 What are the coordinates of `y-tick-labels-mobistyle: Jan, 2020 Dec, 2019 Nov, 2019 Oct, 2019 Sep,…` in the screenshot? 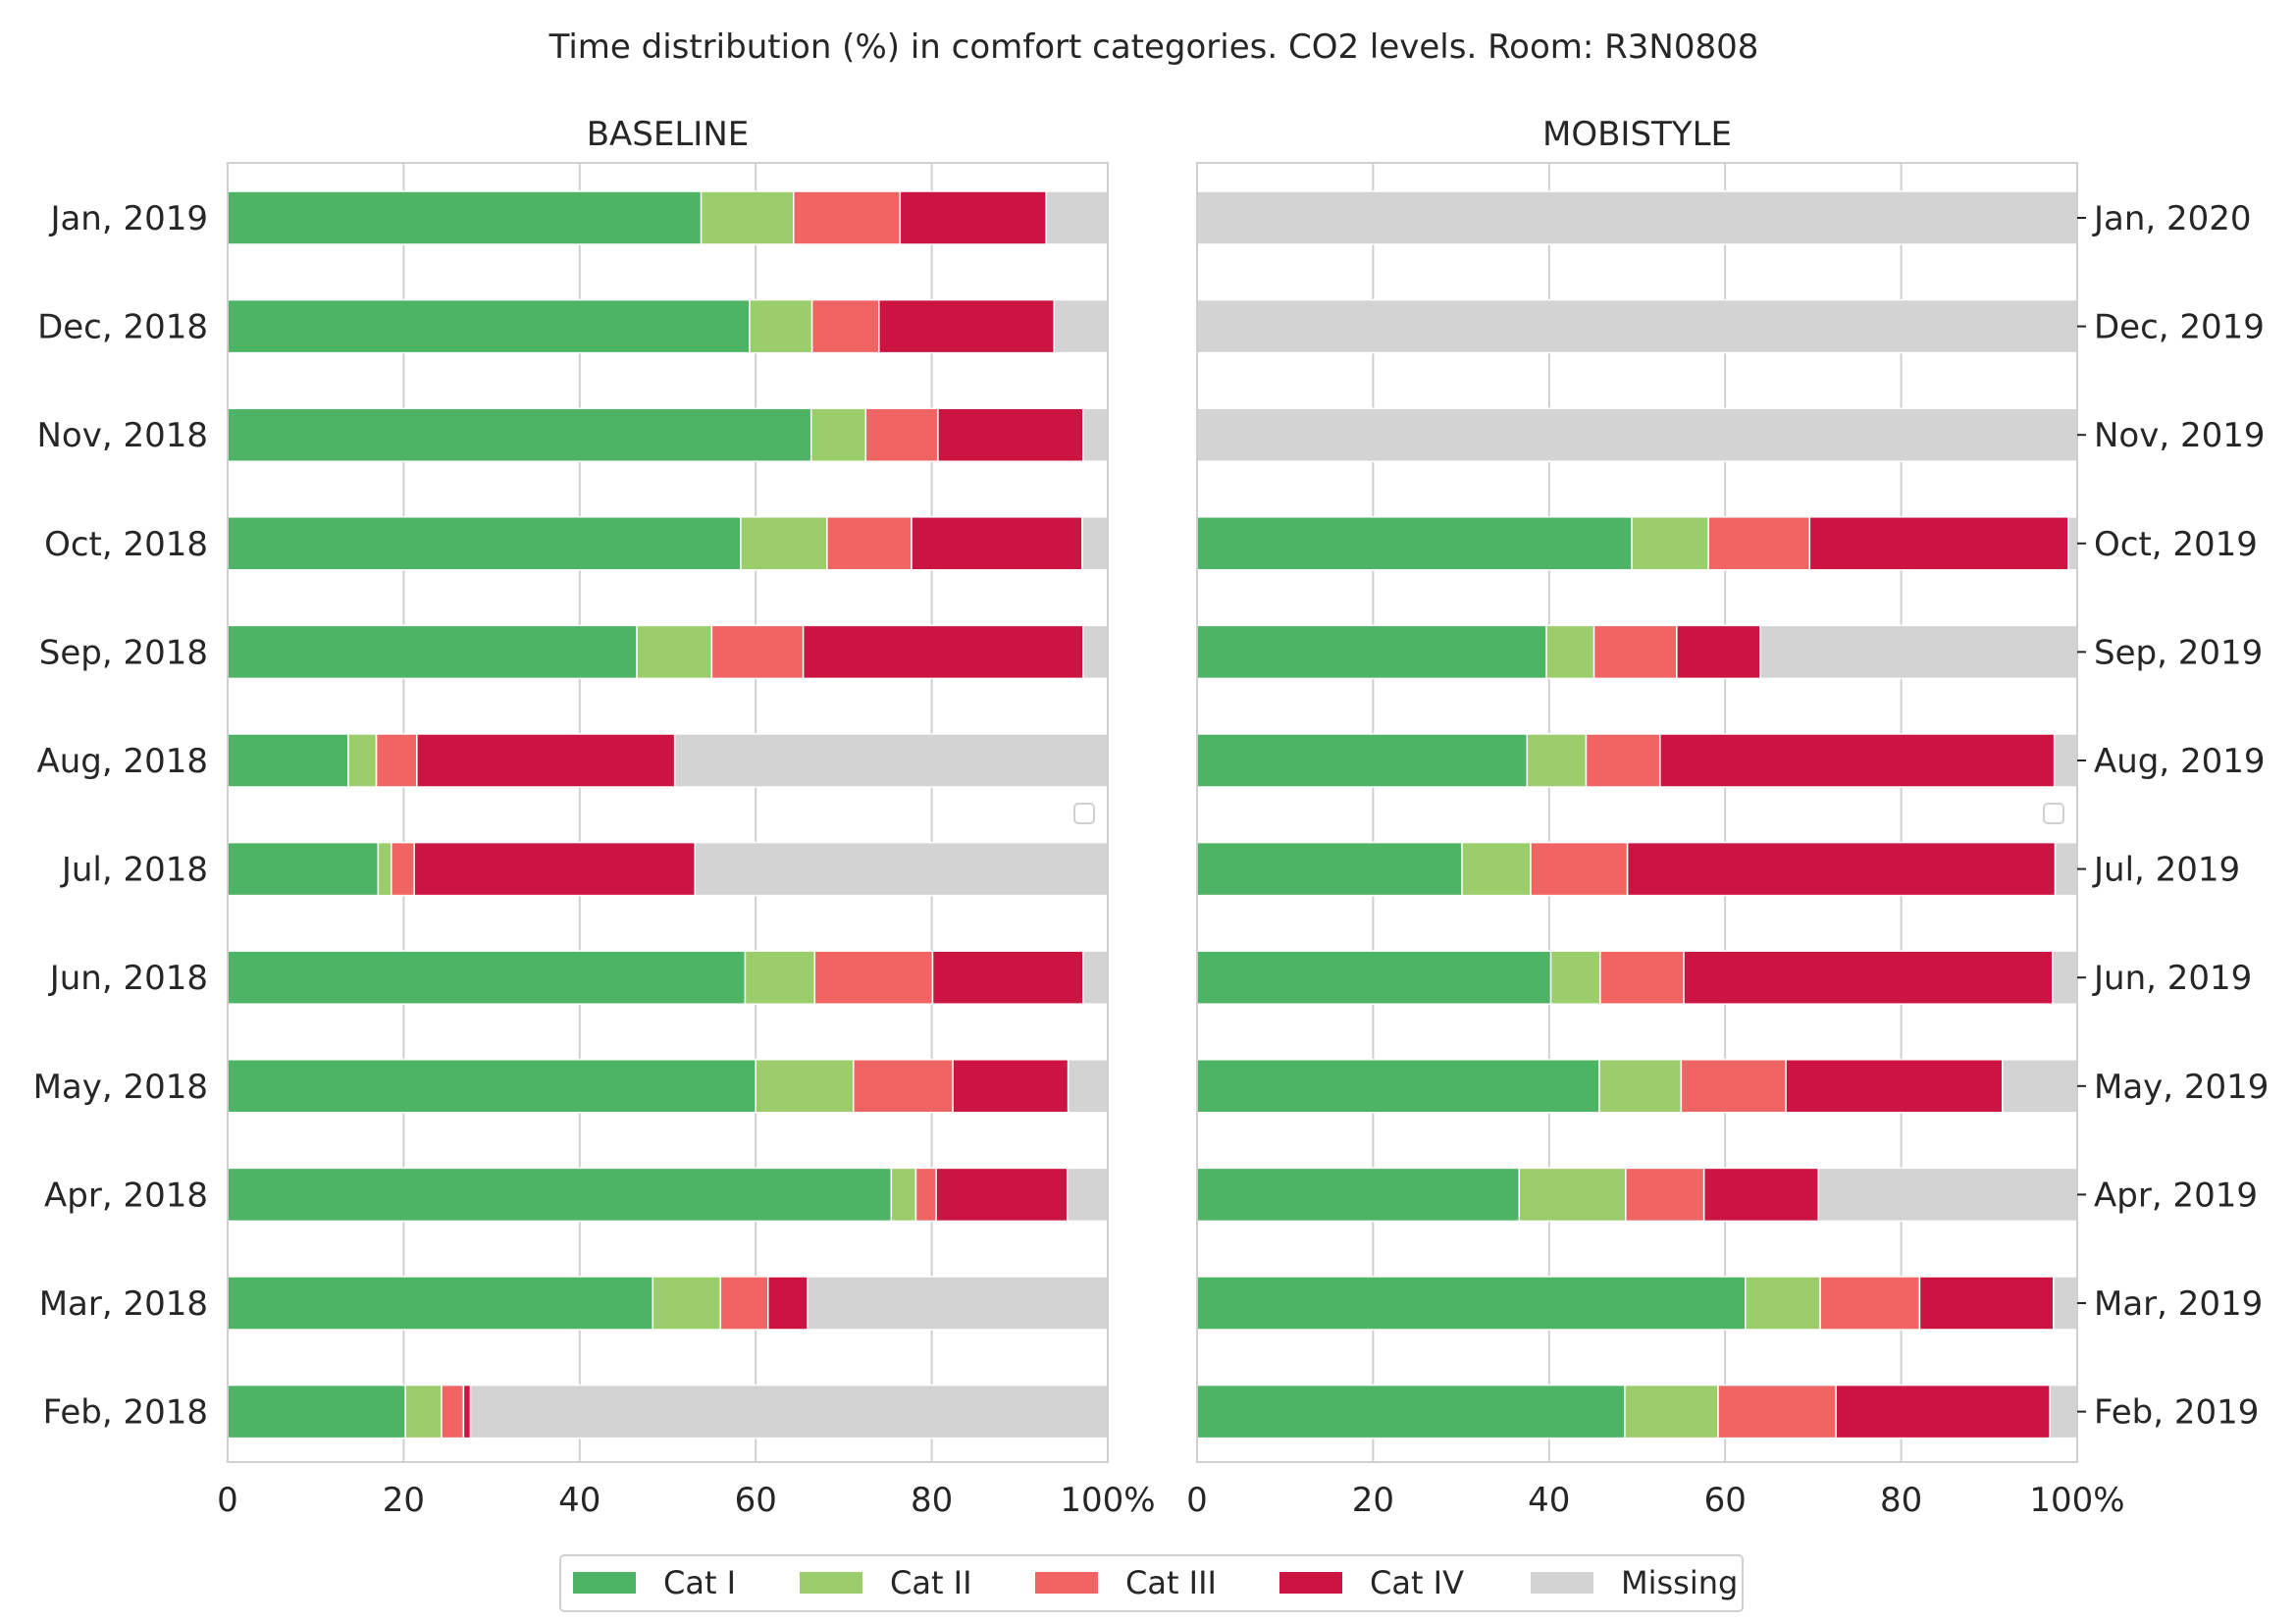 It's located at (2173, 816).